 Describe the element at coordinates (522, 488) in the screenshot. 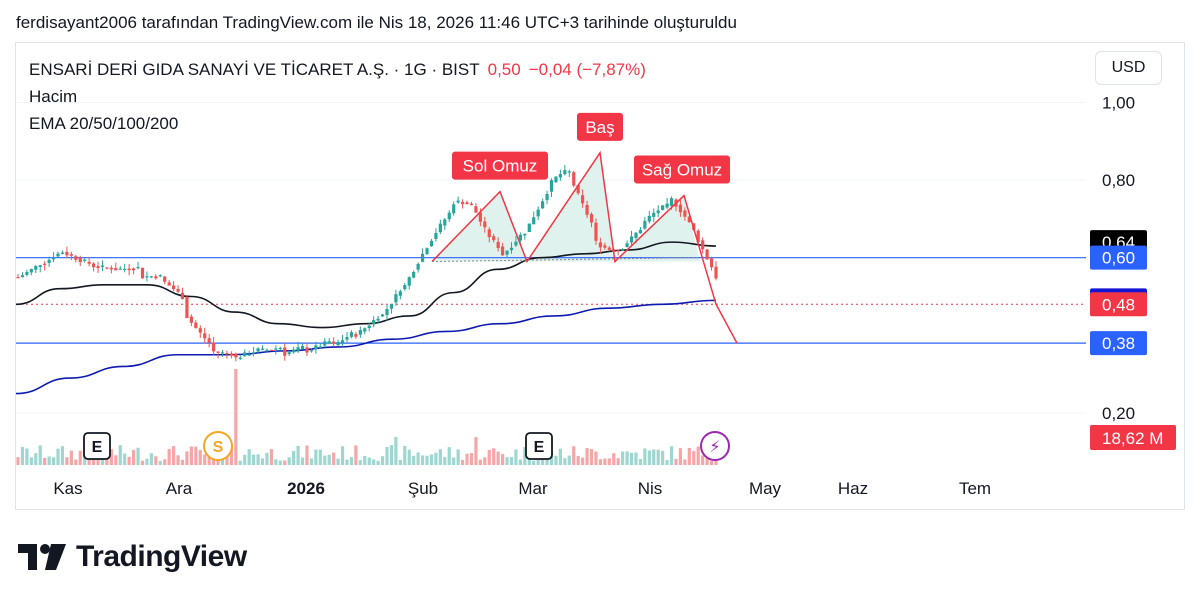

I see `x-axis: Kas Ara 2026 Şub Mar Nis May Haz Tem` at that location.